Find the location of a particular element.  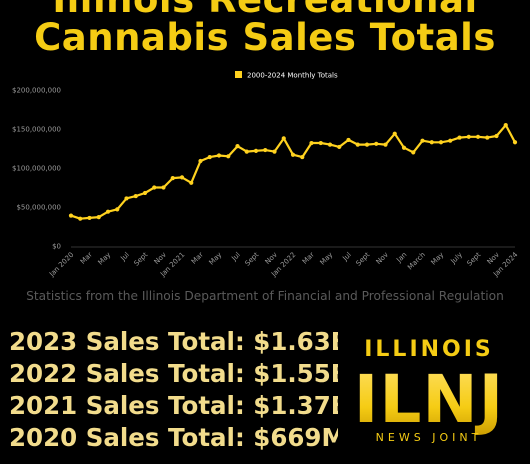

logo-bottom-text: NEWS JOINT is located at coordinates (429, 437).